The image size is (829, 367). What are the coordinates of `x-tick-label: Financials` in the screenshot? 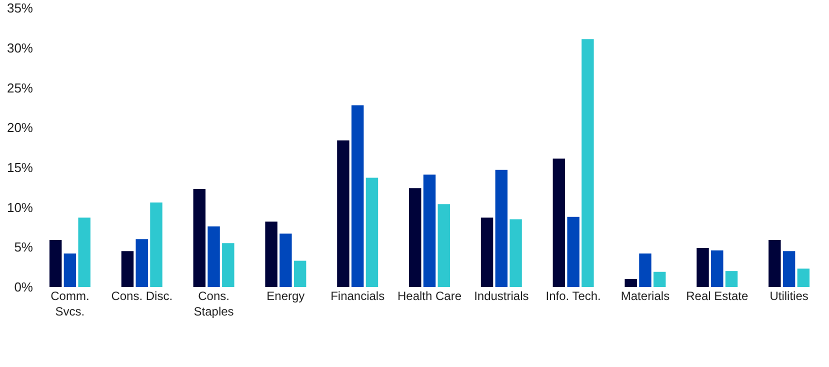 It's located at (357, 296).